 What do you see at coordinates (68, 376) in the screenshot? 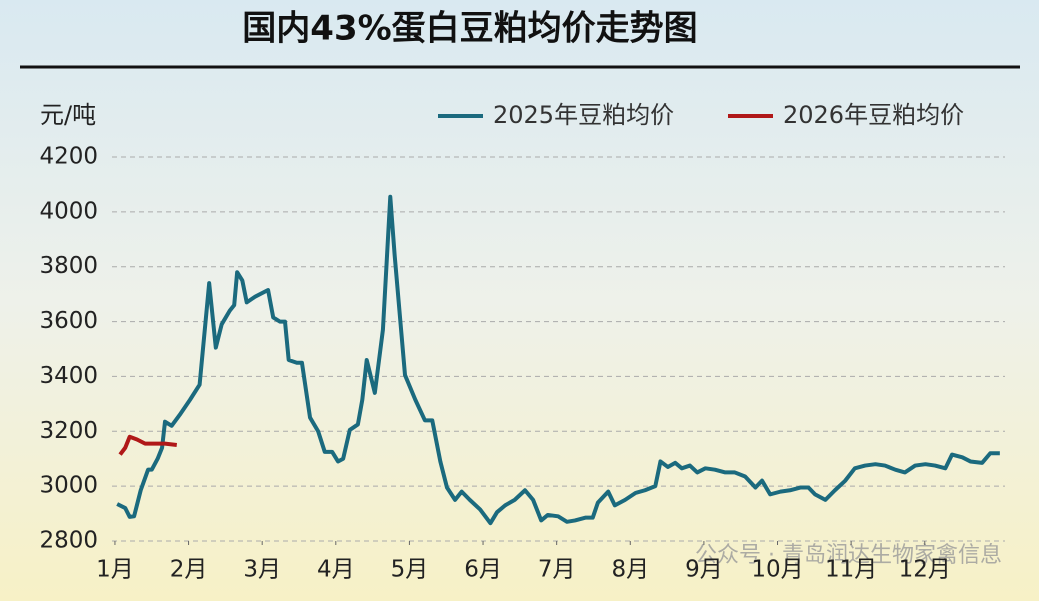
I see `y-tick-label: 3400` at bounding box center [68, 376].